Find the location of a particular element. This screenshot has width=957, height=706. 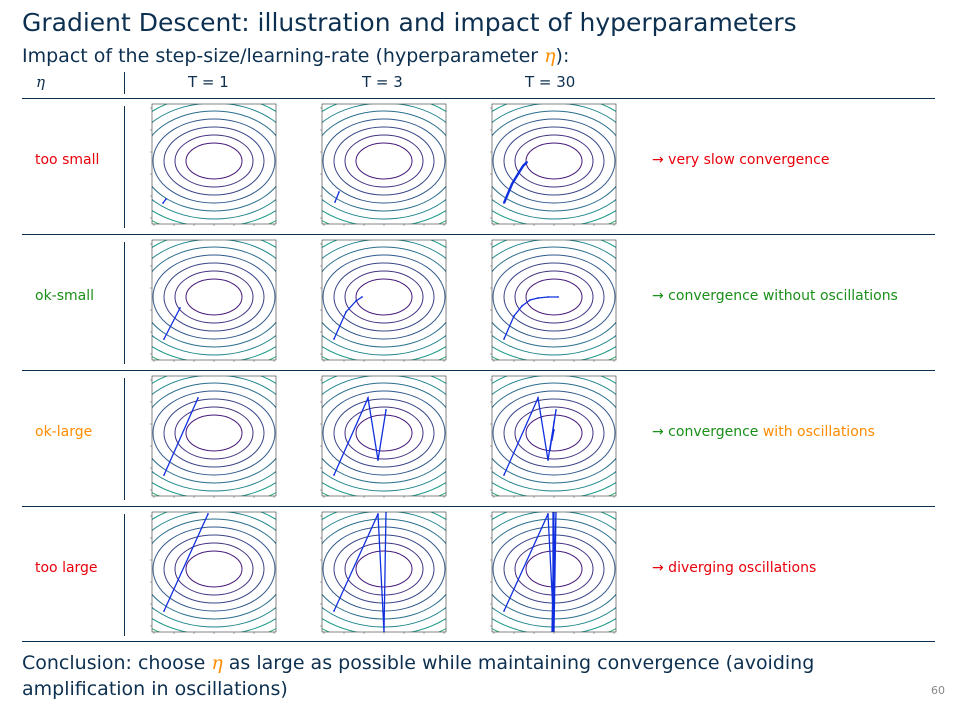

contour-plot-r3-c0 is located at coordinates (213, 574).